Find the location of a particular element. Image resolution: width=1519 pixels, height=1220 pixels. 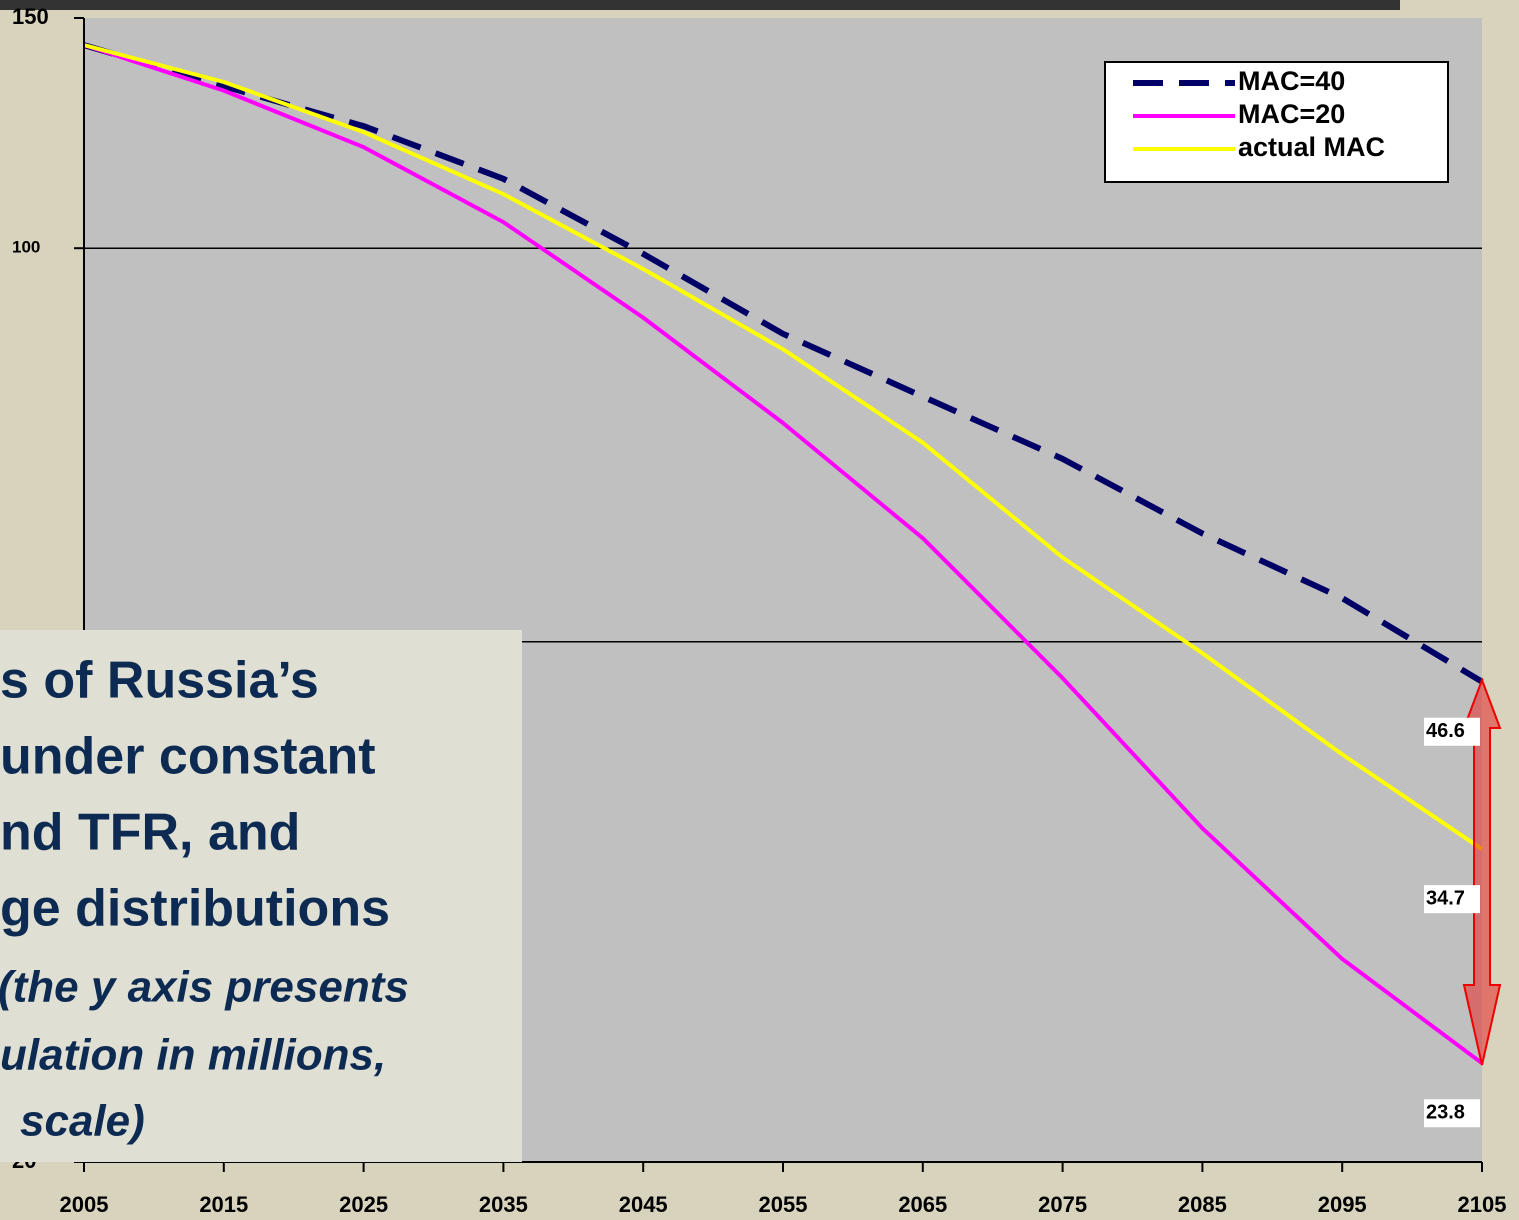

y-tick-label: 100 is located at coordinates (26, 247).